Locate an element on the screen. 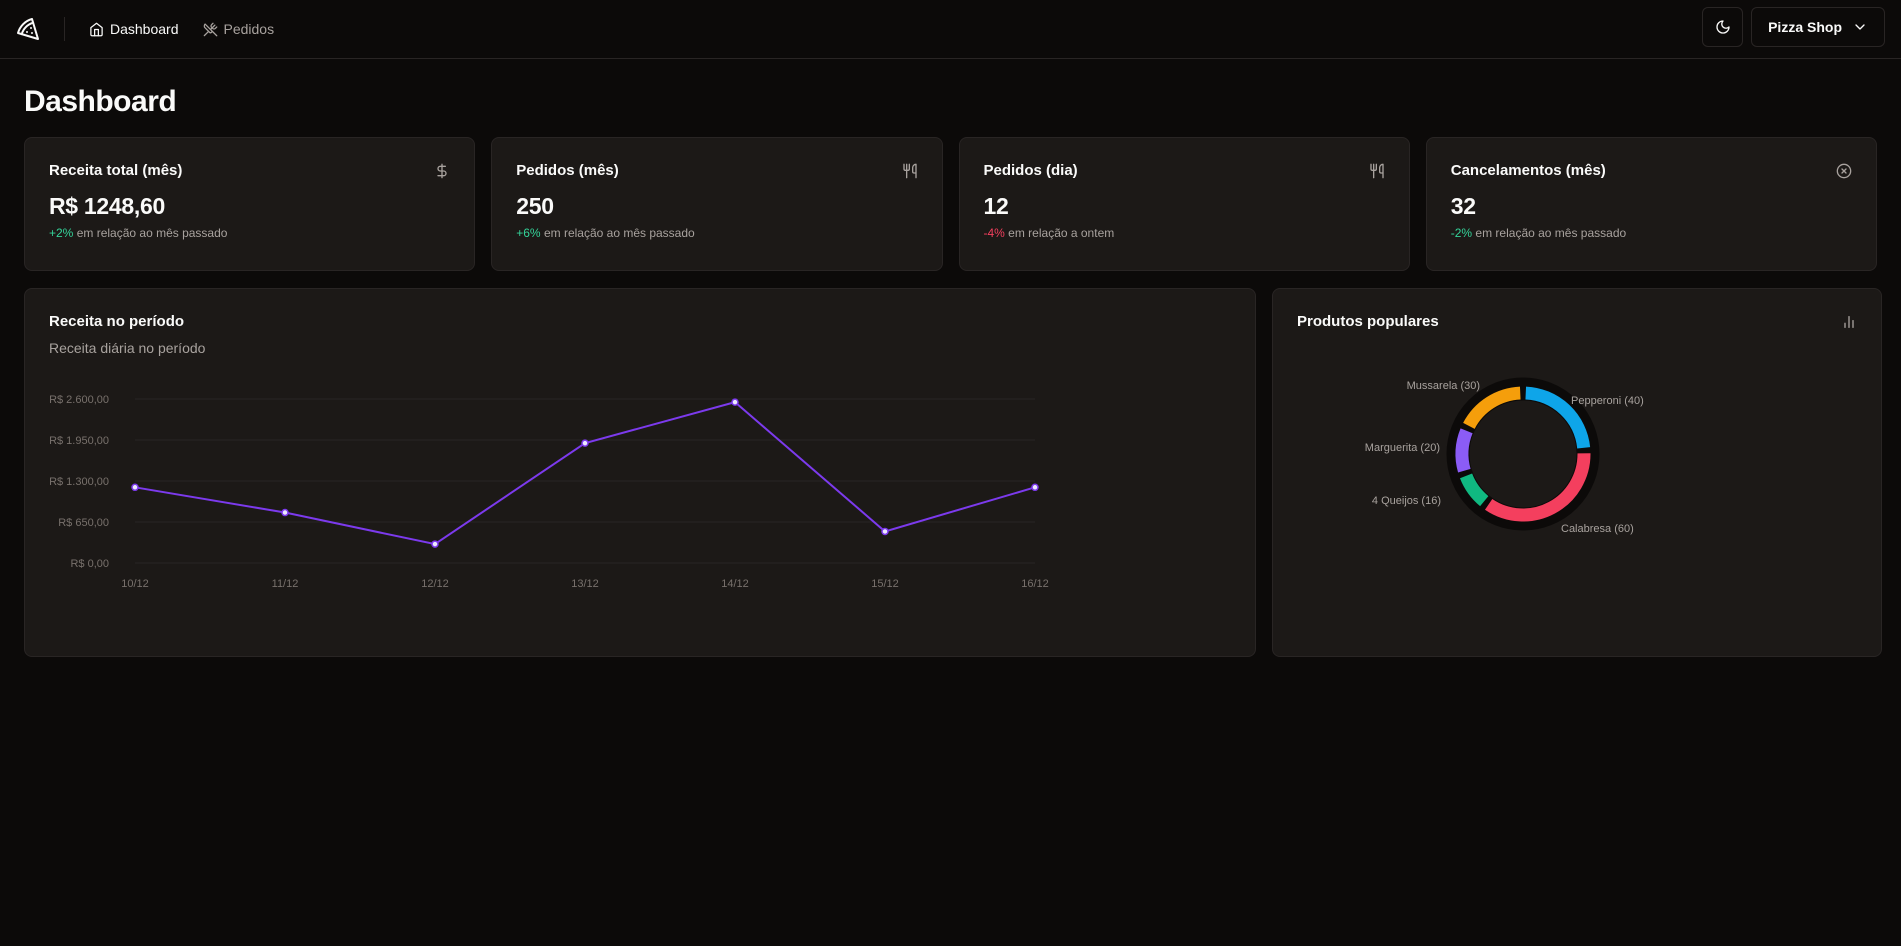  x-tick-label: 15/12 is located at coordinates (885, 584).